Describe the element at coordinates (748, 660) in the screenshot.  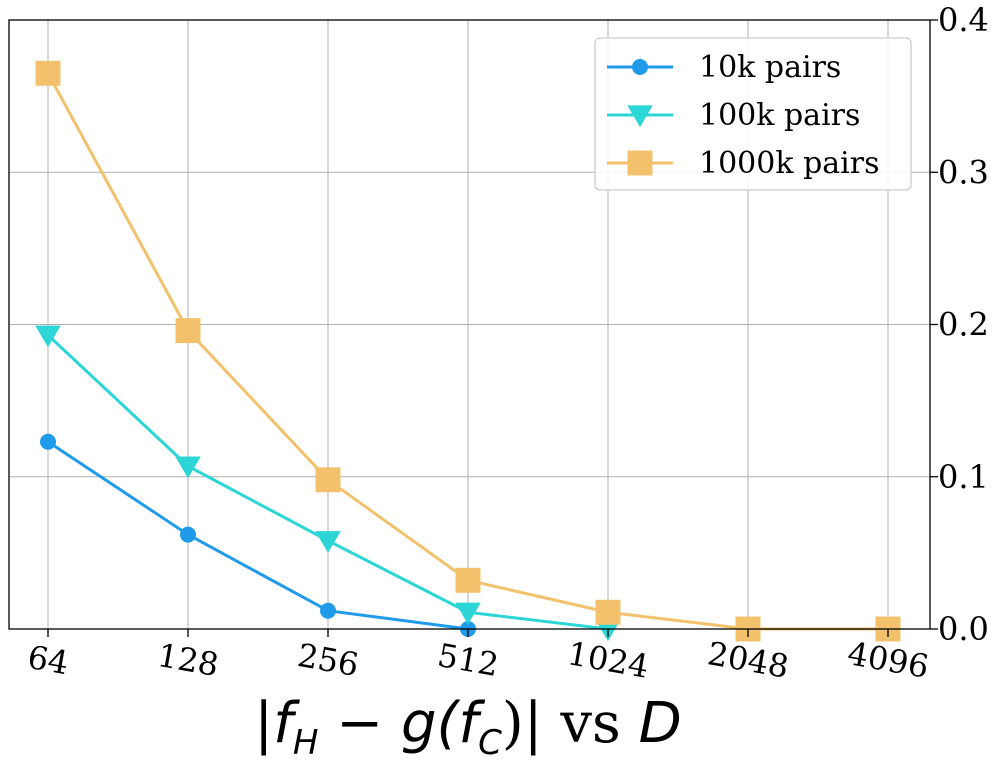
I see `x-tick-label: 2048` at that location.